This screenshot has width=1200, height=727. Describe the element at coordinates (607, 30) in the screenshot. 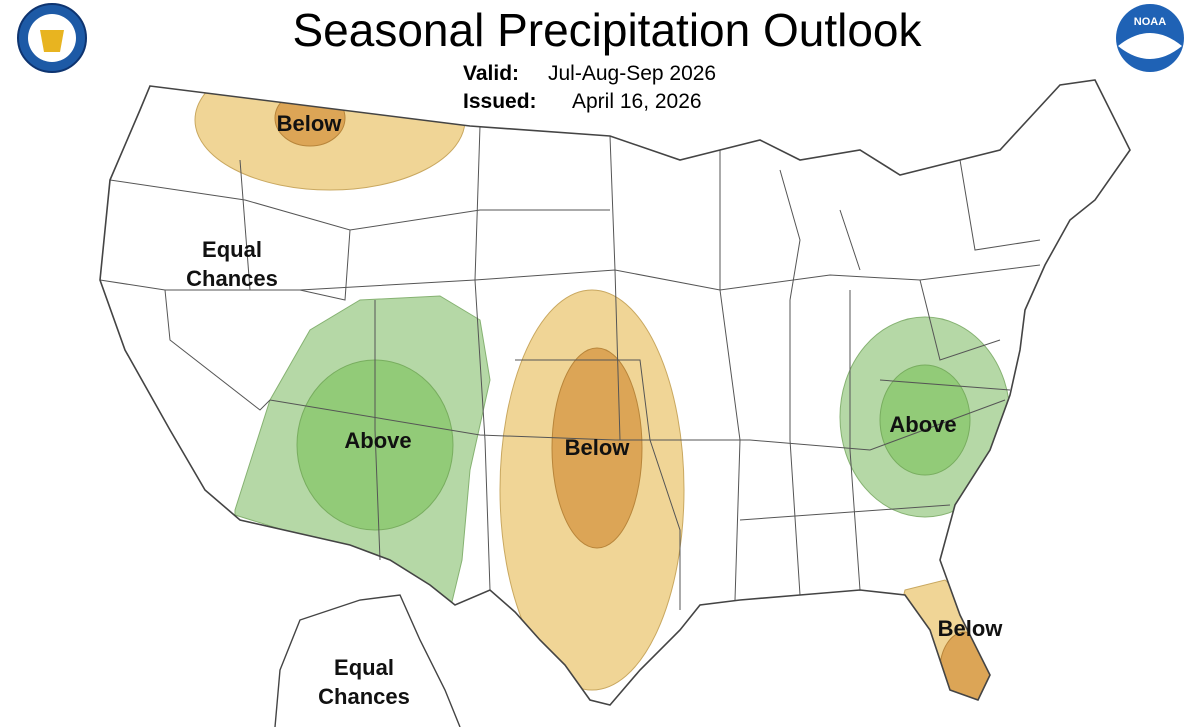

I see `title: Seasonal Precipitation Outlook` at that location.